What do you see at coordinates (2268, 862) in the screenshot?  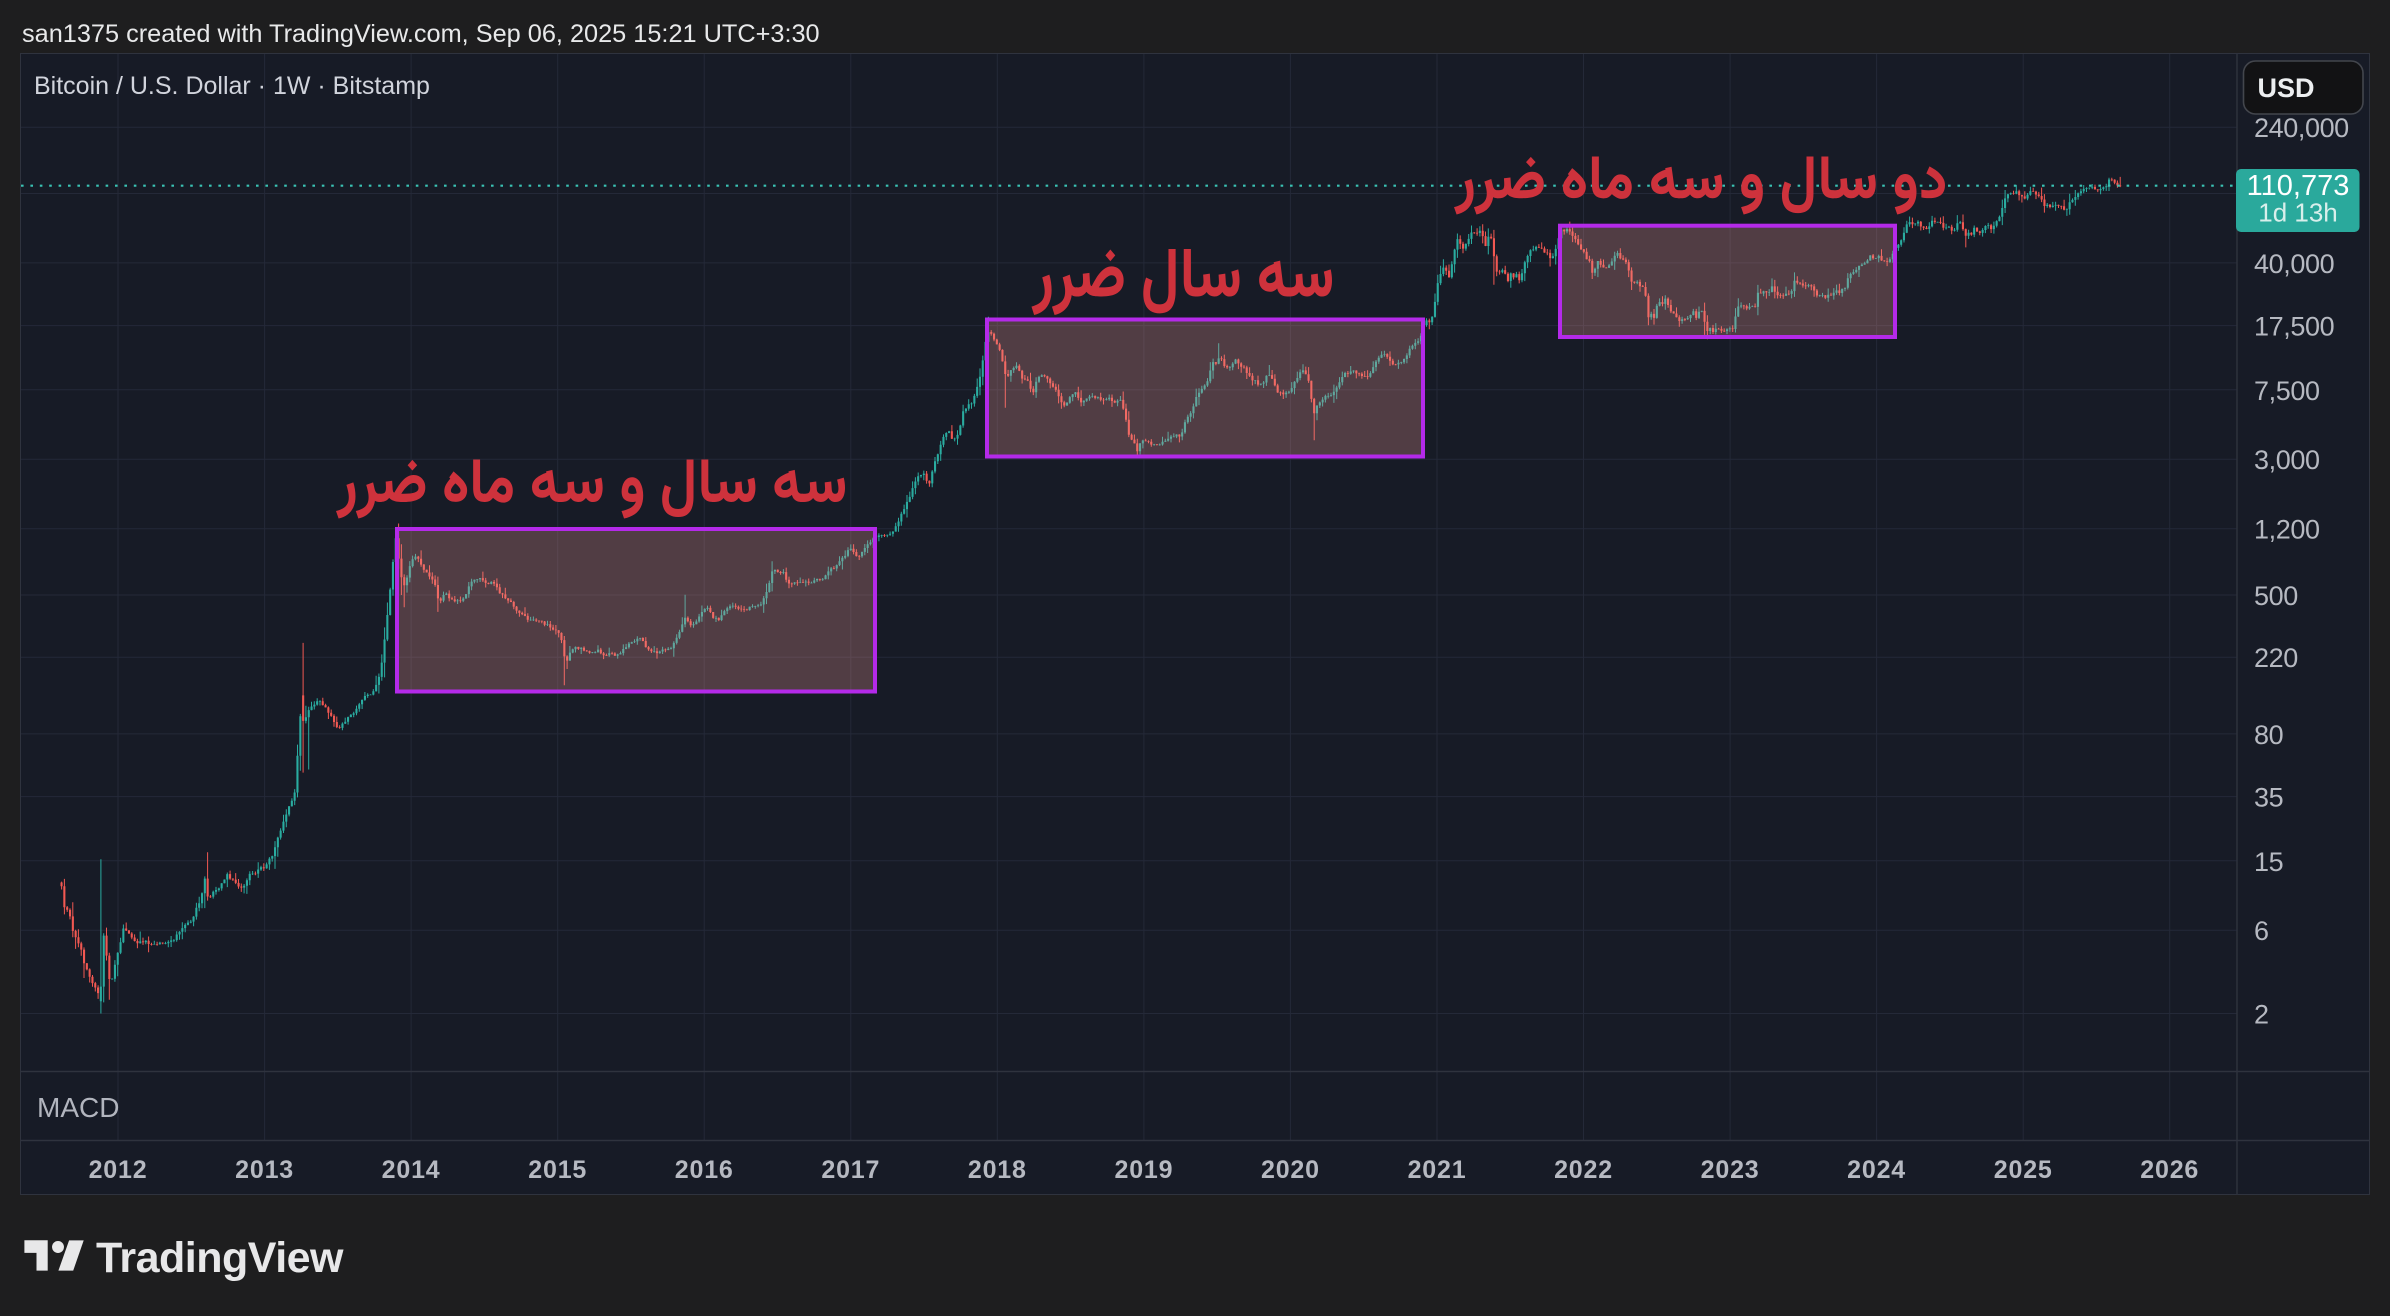 I see `svg-text: 15` at bounding box center [2268, 862].